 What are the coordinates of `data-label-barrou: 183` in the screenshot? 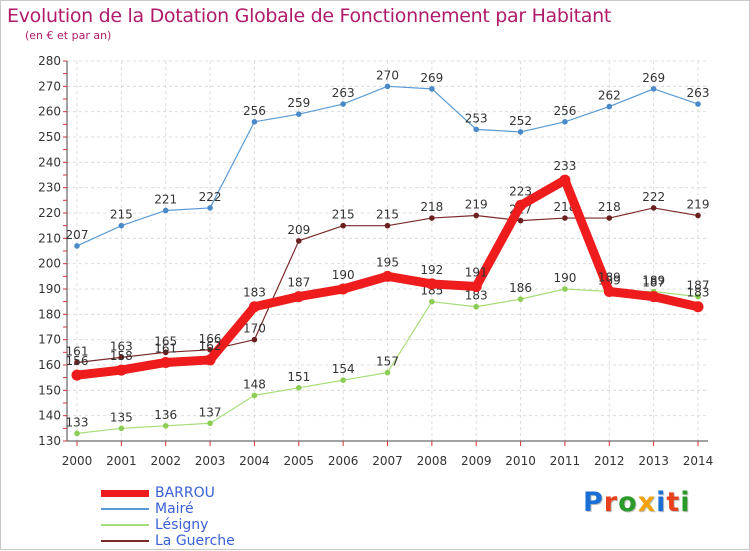 It's located at (254, 293).